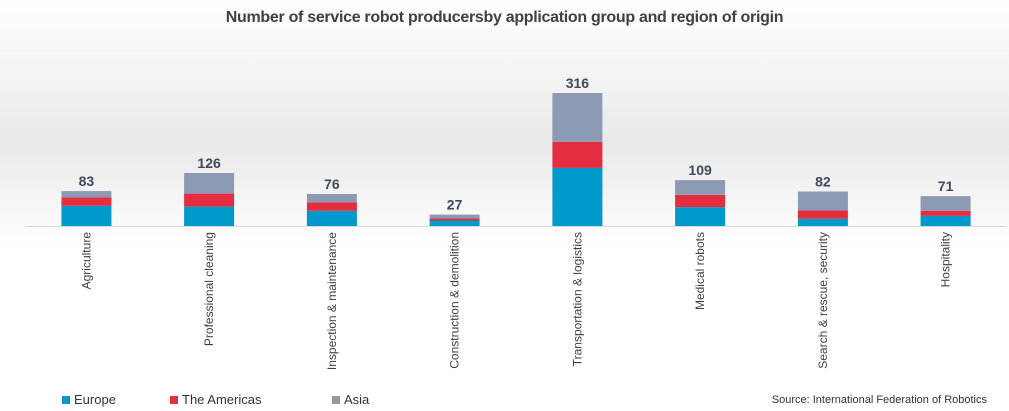 This screenshot has height=411, width=1009. I want to click on bar-the-americas-agriculture, so click(86, 201).